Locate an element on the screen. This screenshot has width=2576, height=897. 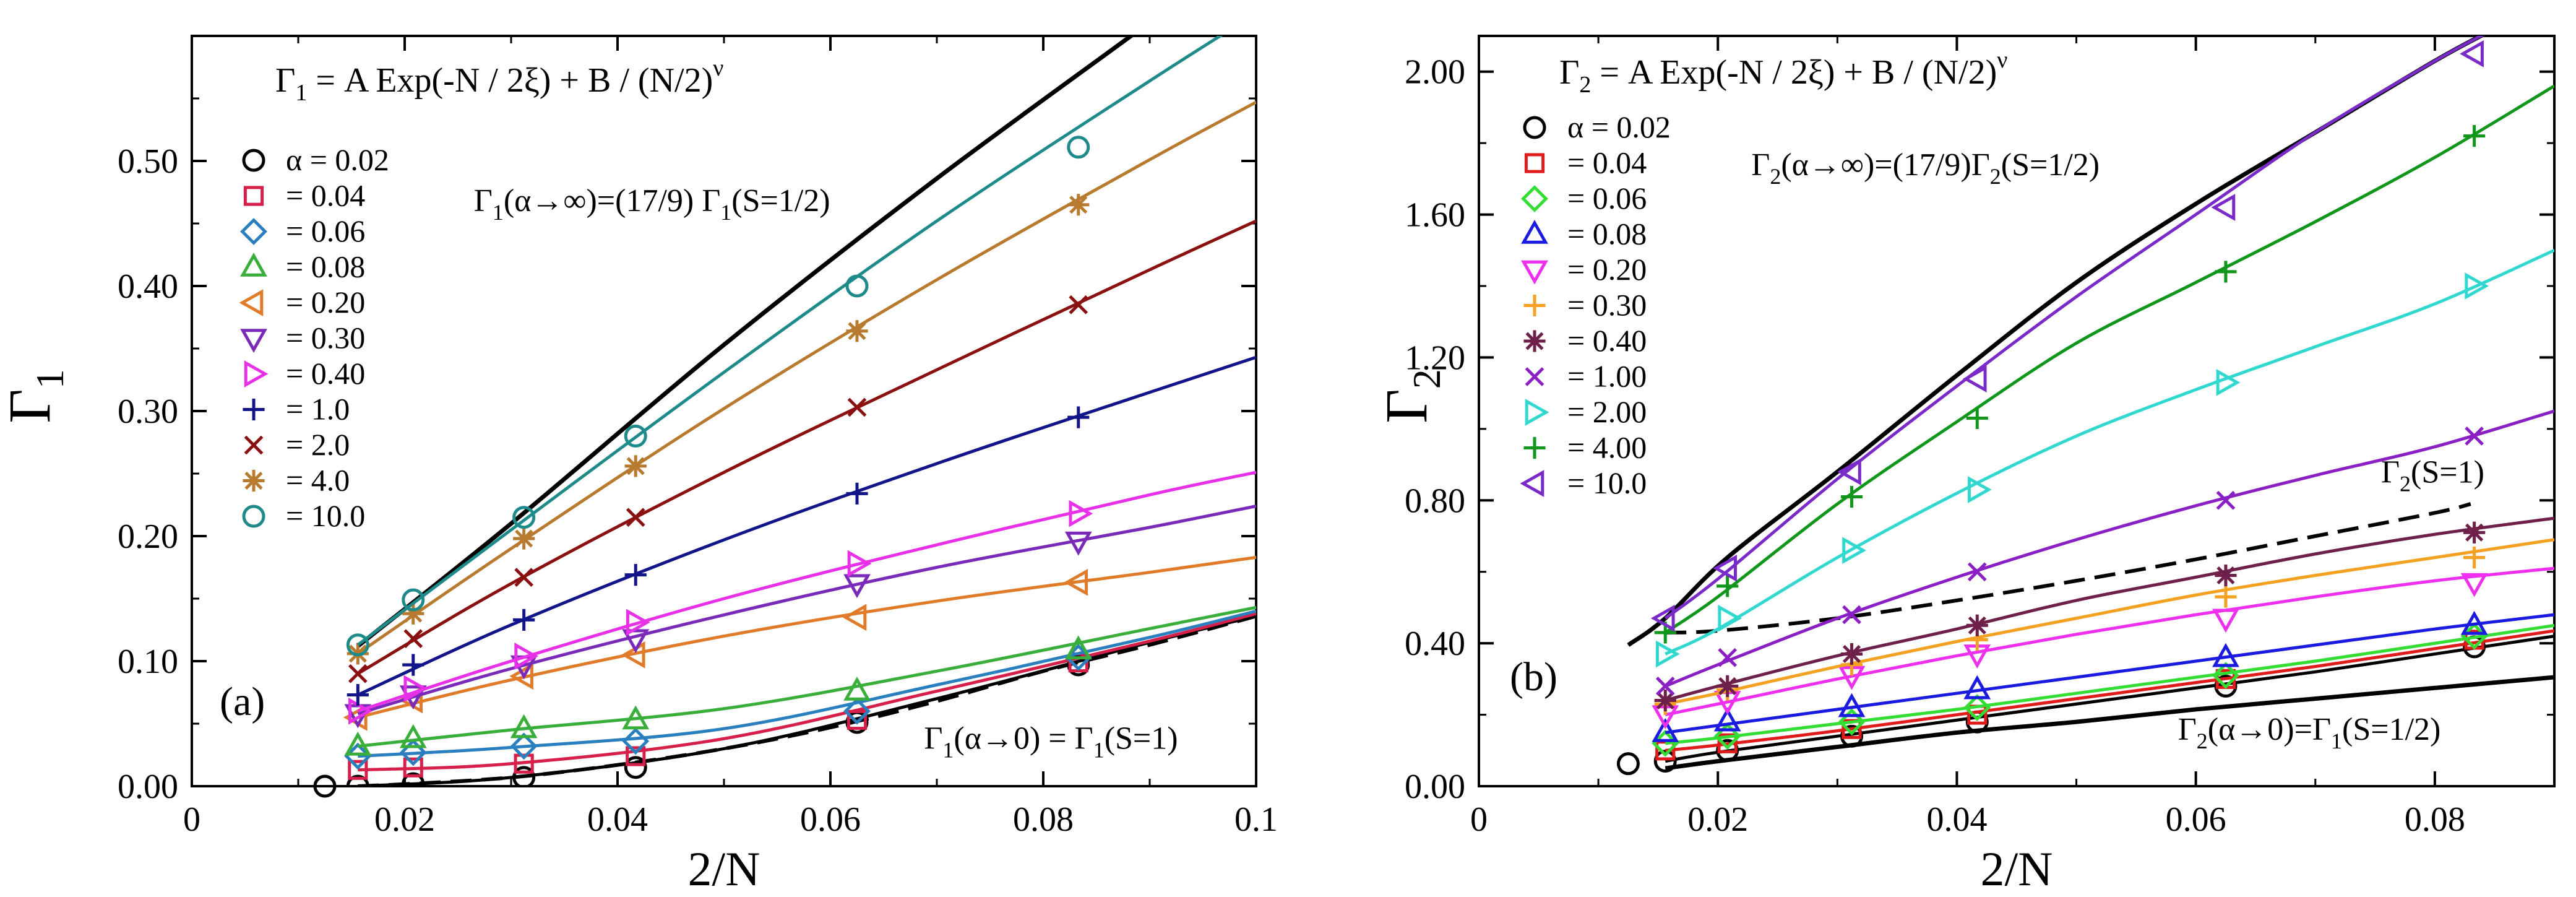
legend-label: = 0.04 is located at coordinates (1607, 162).